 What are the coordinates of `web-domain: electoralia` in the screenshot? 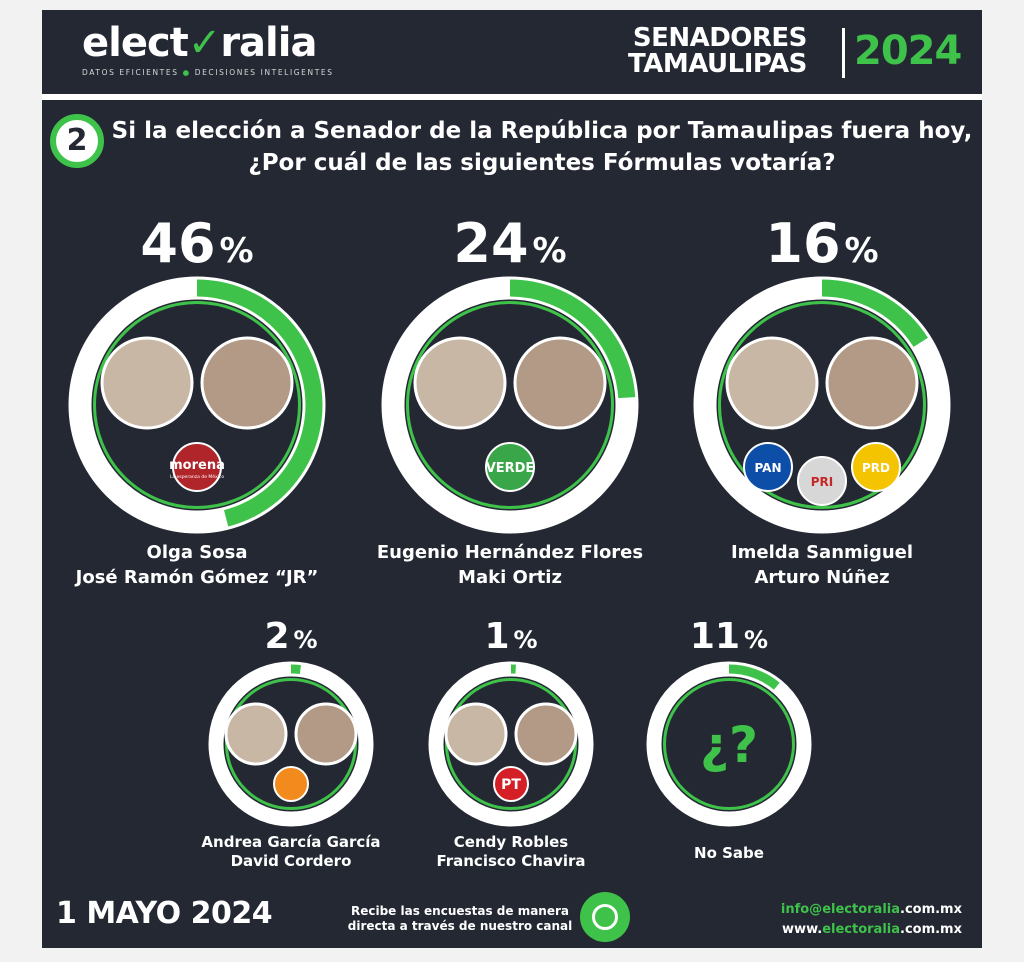 It's located at (861, 929).